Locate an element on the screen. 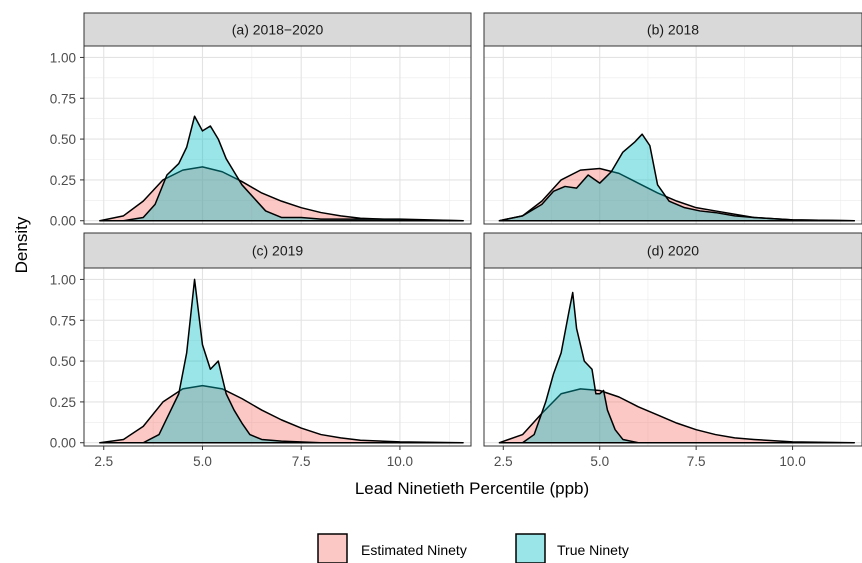 This screenshot has width=862, height=563. panel-c-density-estimated-ninety is located at coordinates (281, 414).